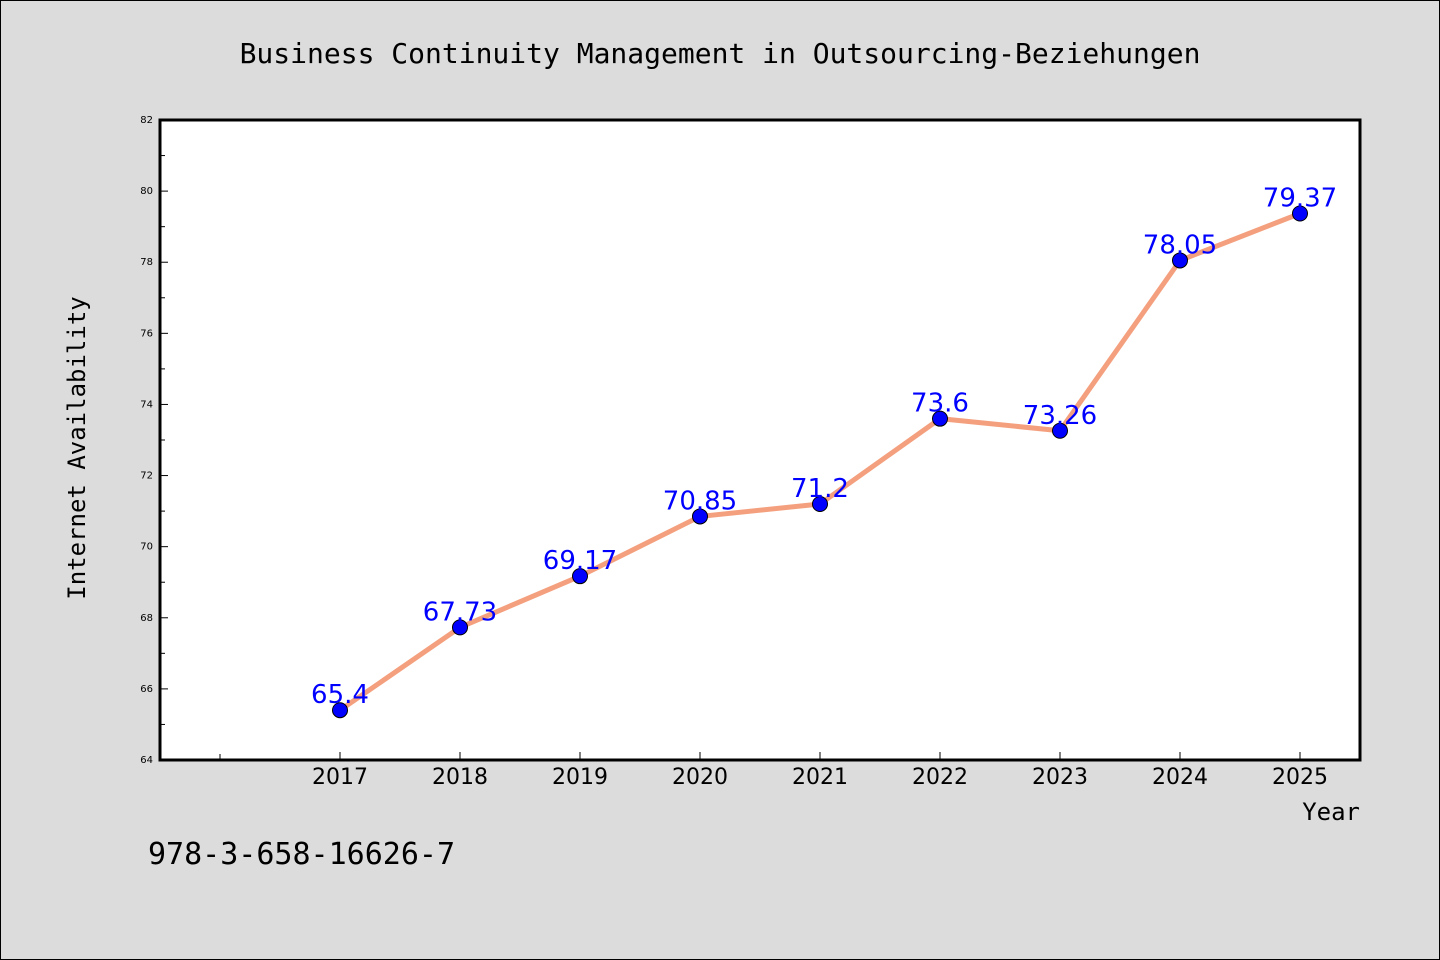  Describe the element at coordinates (340, 695) in the screenshot. I see `data-label: 65.4` at that location.